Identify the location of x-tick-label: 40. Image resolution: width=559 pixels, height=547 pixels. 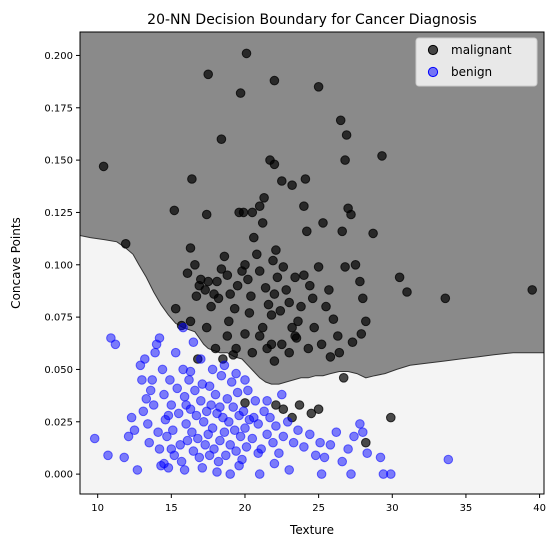
(539, 508).